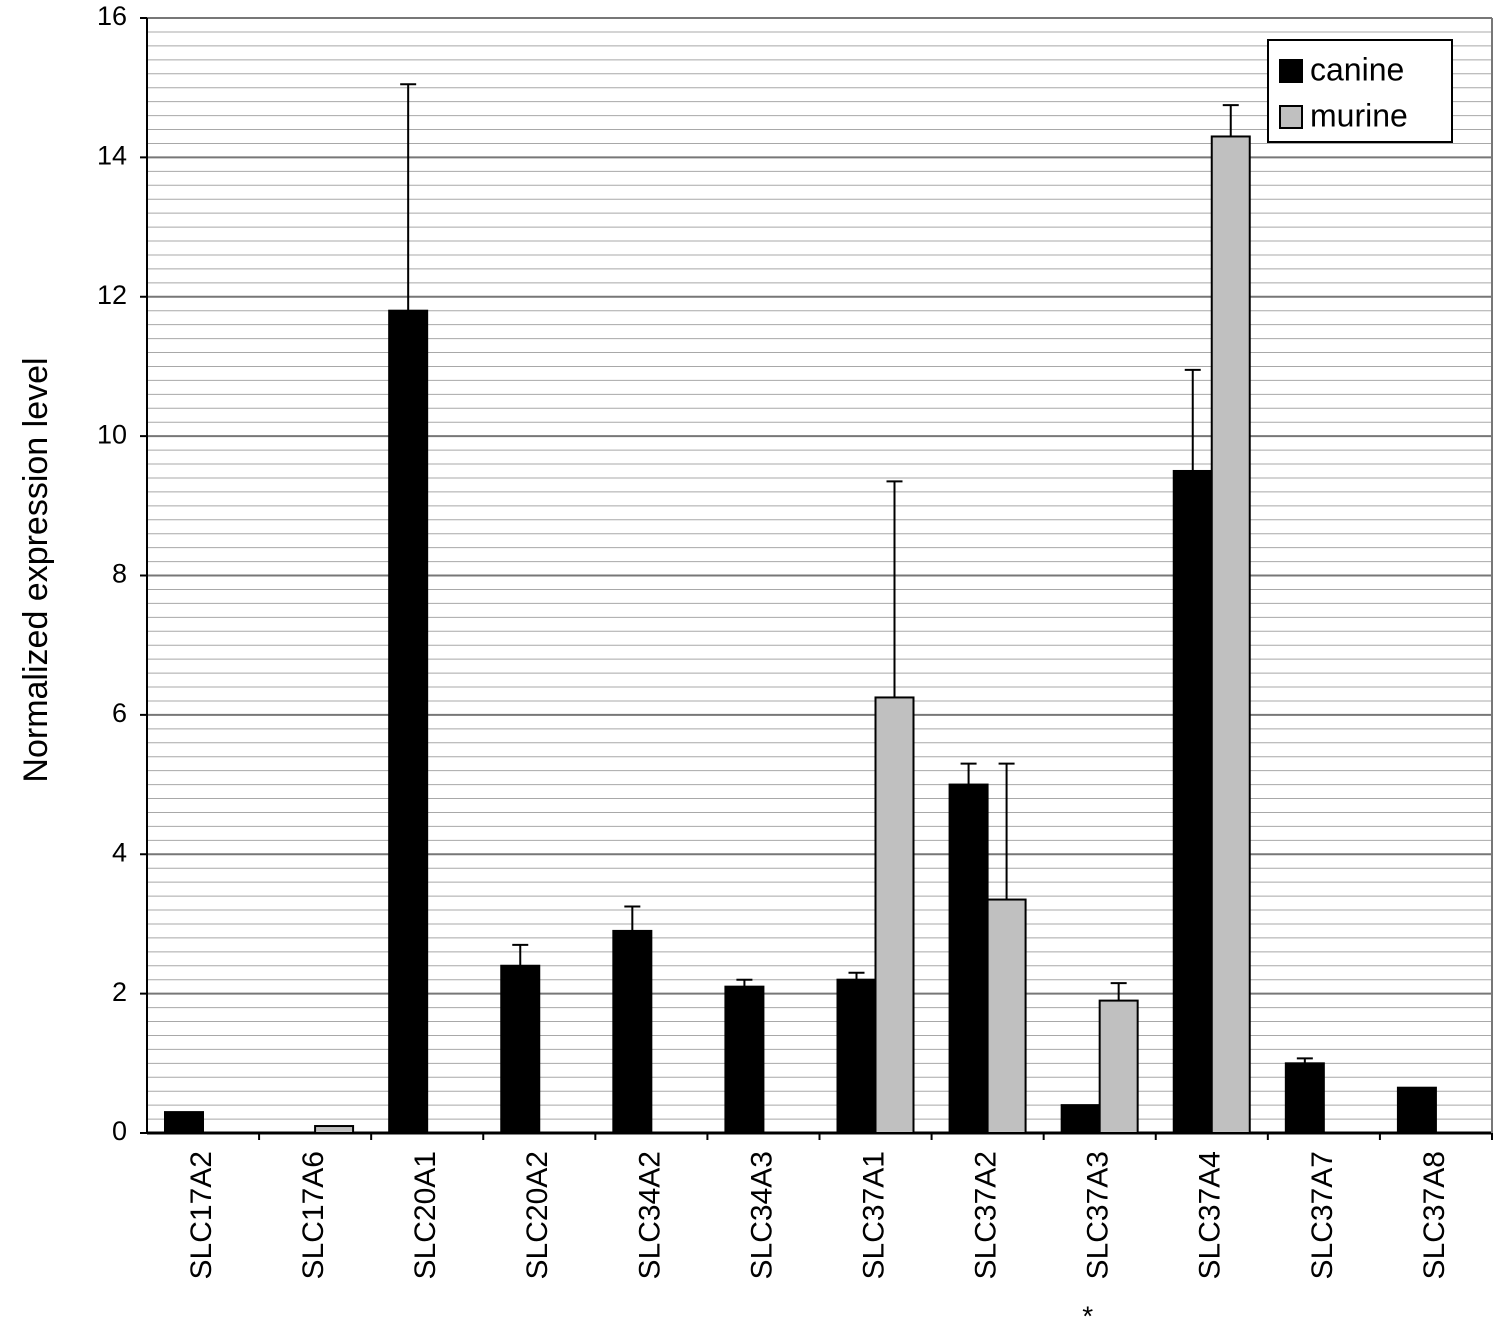  Describe the element at coordinates (425, 1215) in the screenshot. I see `x-tick-label: SLC20A1` at that location.